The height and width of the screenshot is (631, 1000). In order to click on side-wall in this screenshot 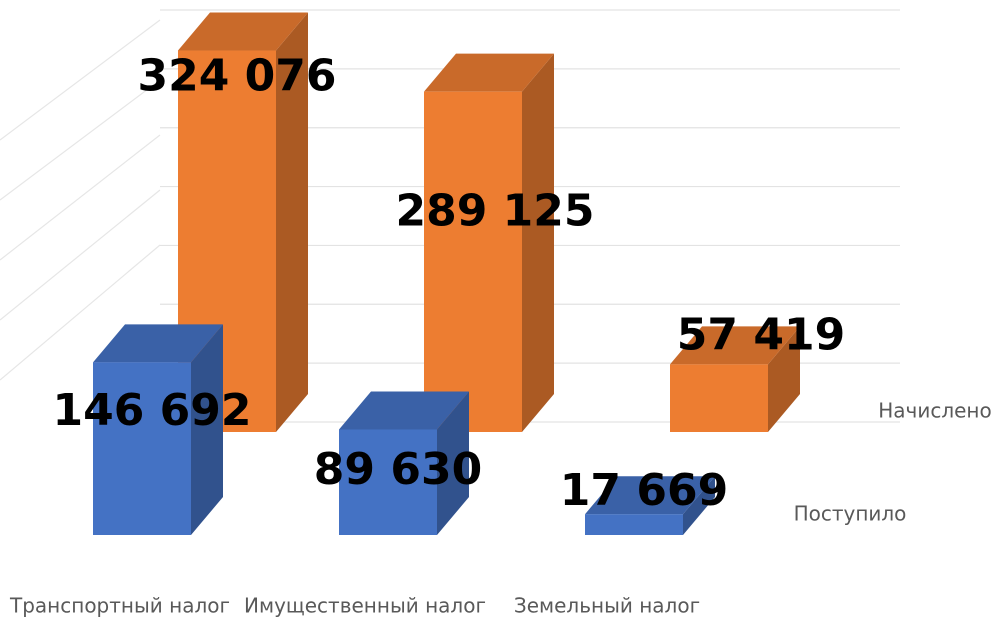, I will do `click(80, 200)`.